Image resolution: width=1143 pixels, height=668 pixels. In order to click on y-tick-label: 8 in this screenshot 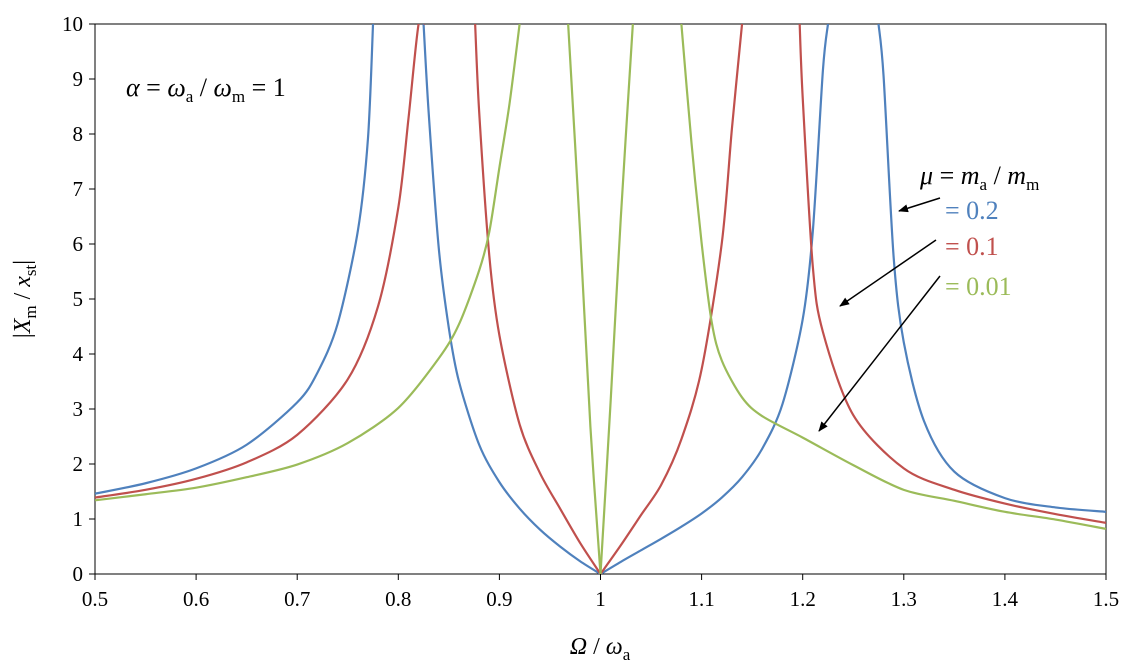, I will do `click(78, 134)`.